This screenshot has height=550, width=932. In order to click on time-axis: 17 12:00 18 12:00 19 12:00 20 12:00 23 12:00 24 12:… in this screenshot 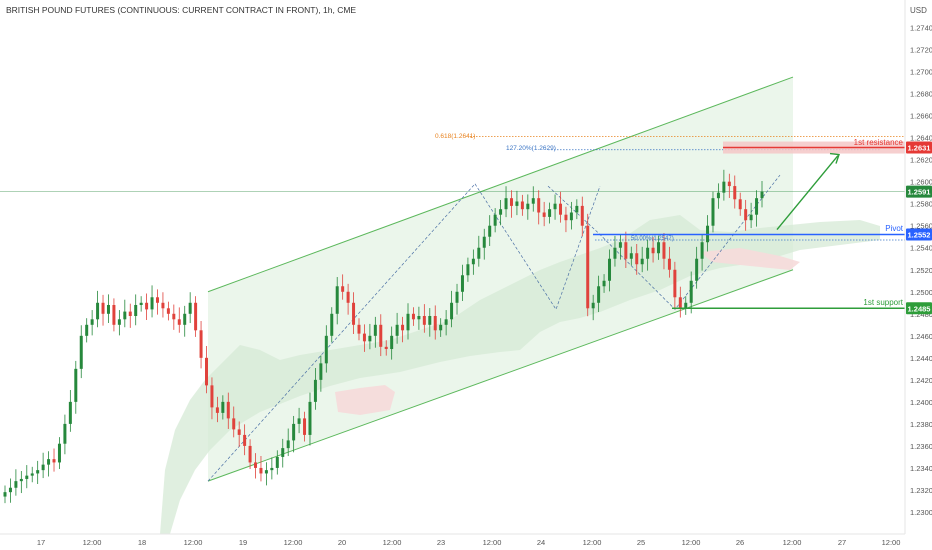, I will do `click(452, 540)`.